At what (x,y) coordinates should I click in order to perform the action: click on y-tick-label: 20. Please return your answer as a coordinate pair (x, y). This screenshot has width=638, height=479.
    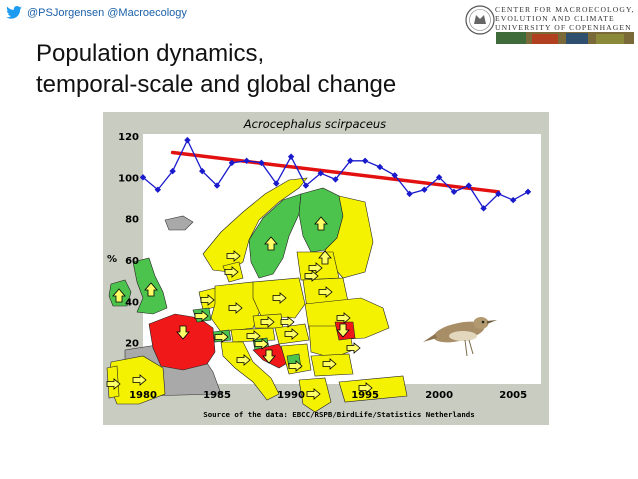
    Looking at the image, I should click on (132, 344).